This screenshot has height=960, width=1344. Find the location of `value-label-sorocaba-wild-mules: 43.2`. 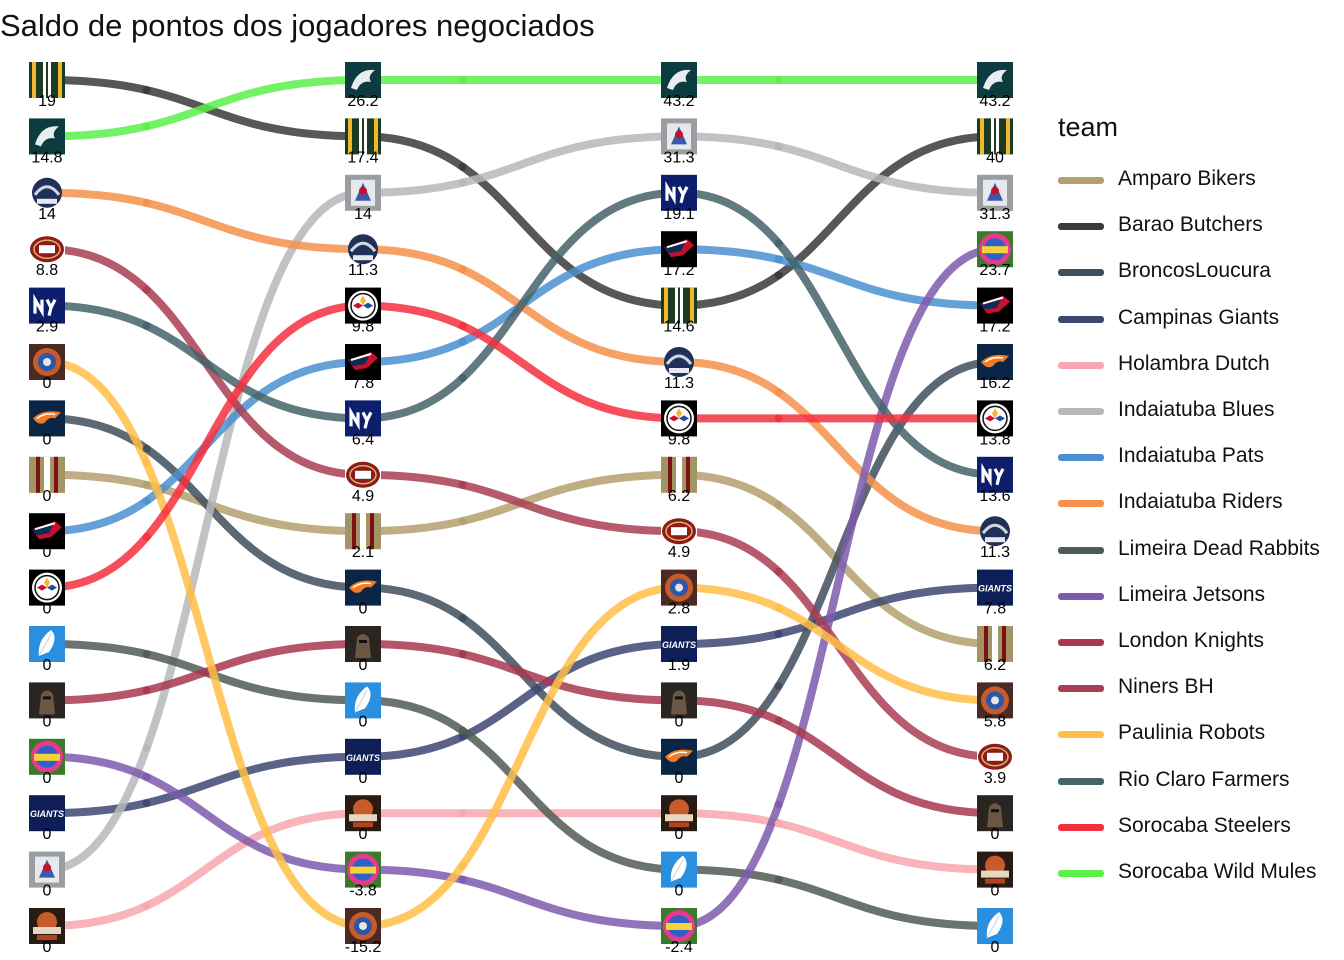

value-label-sorocaba-wild-mules: 43.2 is located at coordinates (994, 101).